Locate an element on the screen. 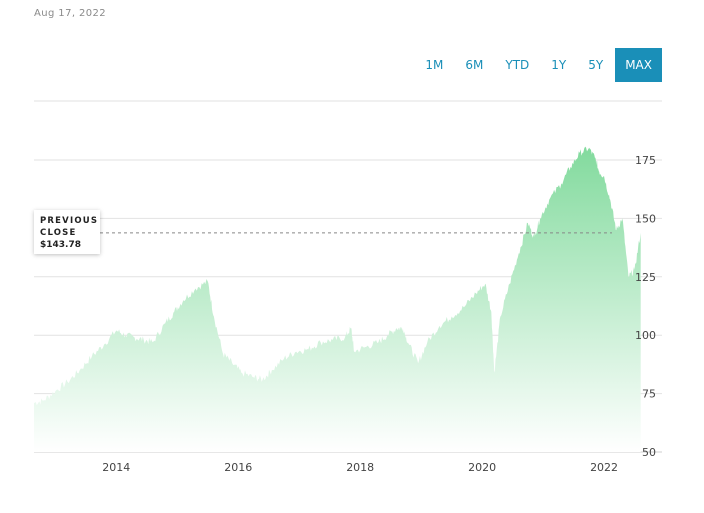 This screenshot has height=513, width=704. range-button-max: MAX is located at coordinates (638, 65).